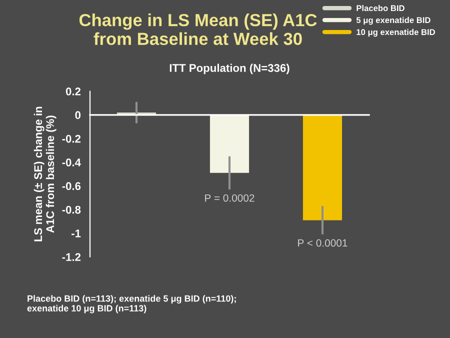 The image size is (450, 338). Describe the element at coordinates (71, 162) in the screenshot. I see `y-tick-label: -0.4` at that location.